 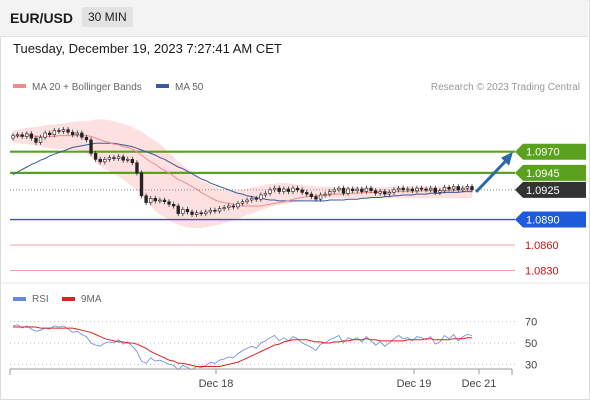 I want to click on level-label-1.0945: 1.0945, so click(x=543, y=174).